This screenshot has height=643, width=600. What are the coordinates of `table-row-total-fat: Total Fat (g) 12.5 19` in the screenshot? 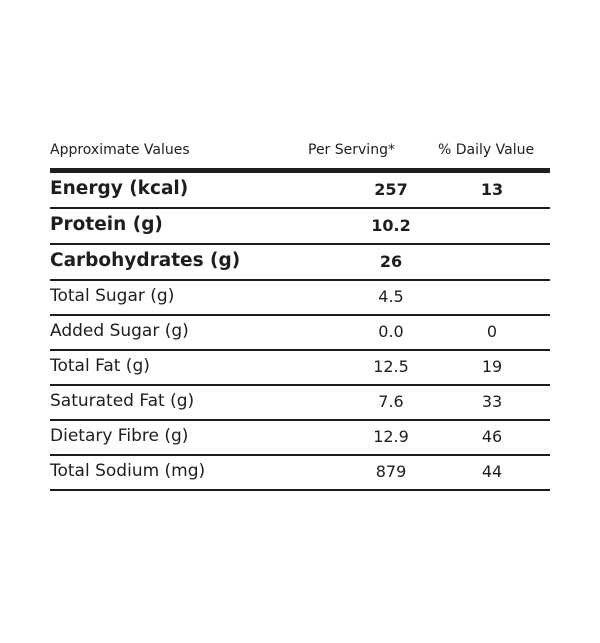 It's located at (300, 367).